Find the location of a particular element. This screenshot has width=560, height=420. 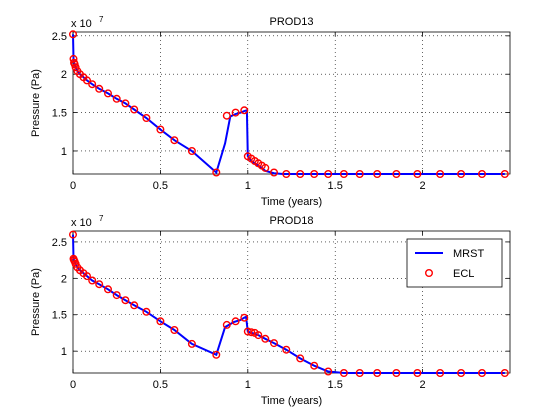

chart1-exponent-power: 7 is located at coordinates (101, 19).